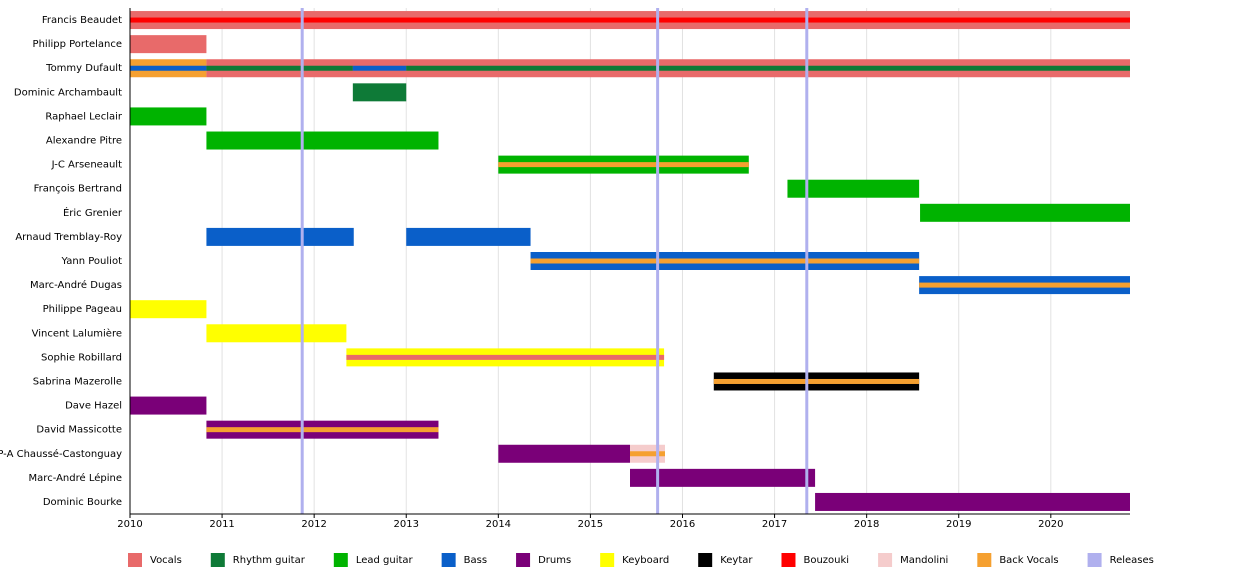  I want to click on x-tick-label: 2013, so click(406, 524).